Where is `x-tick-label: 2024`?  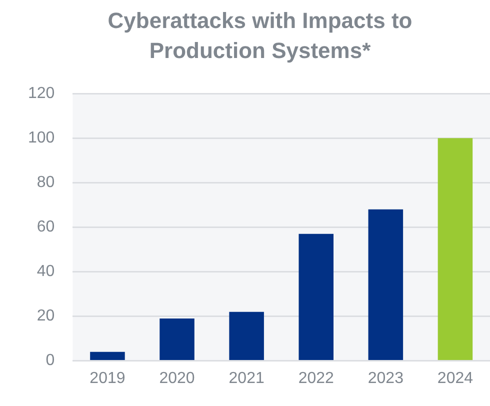
x-tick-label: 2024 is located at coordinates (455, 378).